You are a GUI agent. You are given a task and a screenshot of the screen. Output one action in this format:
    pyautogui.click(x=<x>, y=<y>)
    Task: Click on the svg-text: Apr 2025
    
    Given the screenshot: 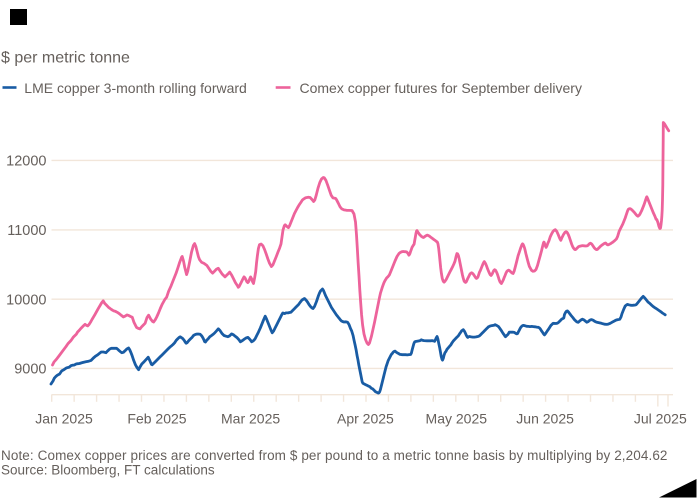 What is the action you would take?
    pyautogui.click(x=365, y=419)
    